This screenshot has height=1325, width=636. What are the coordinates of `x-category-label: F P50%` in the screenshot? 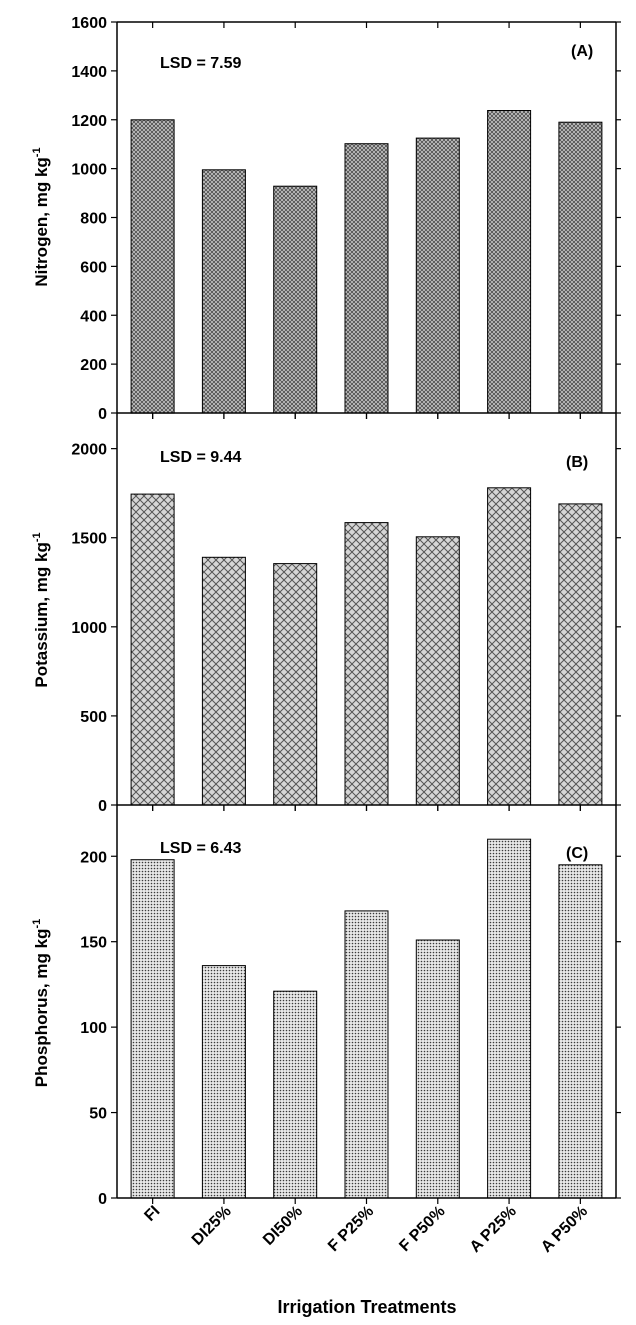 It's located at (422, 1229).